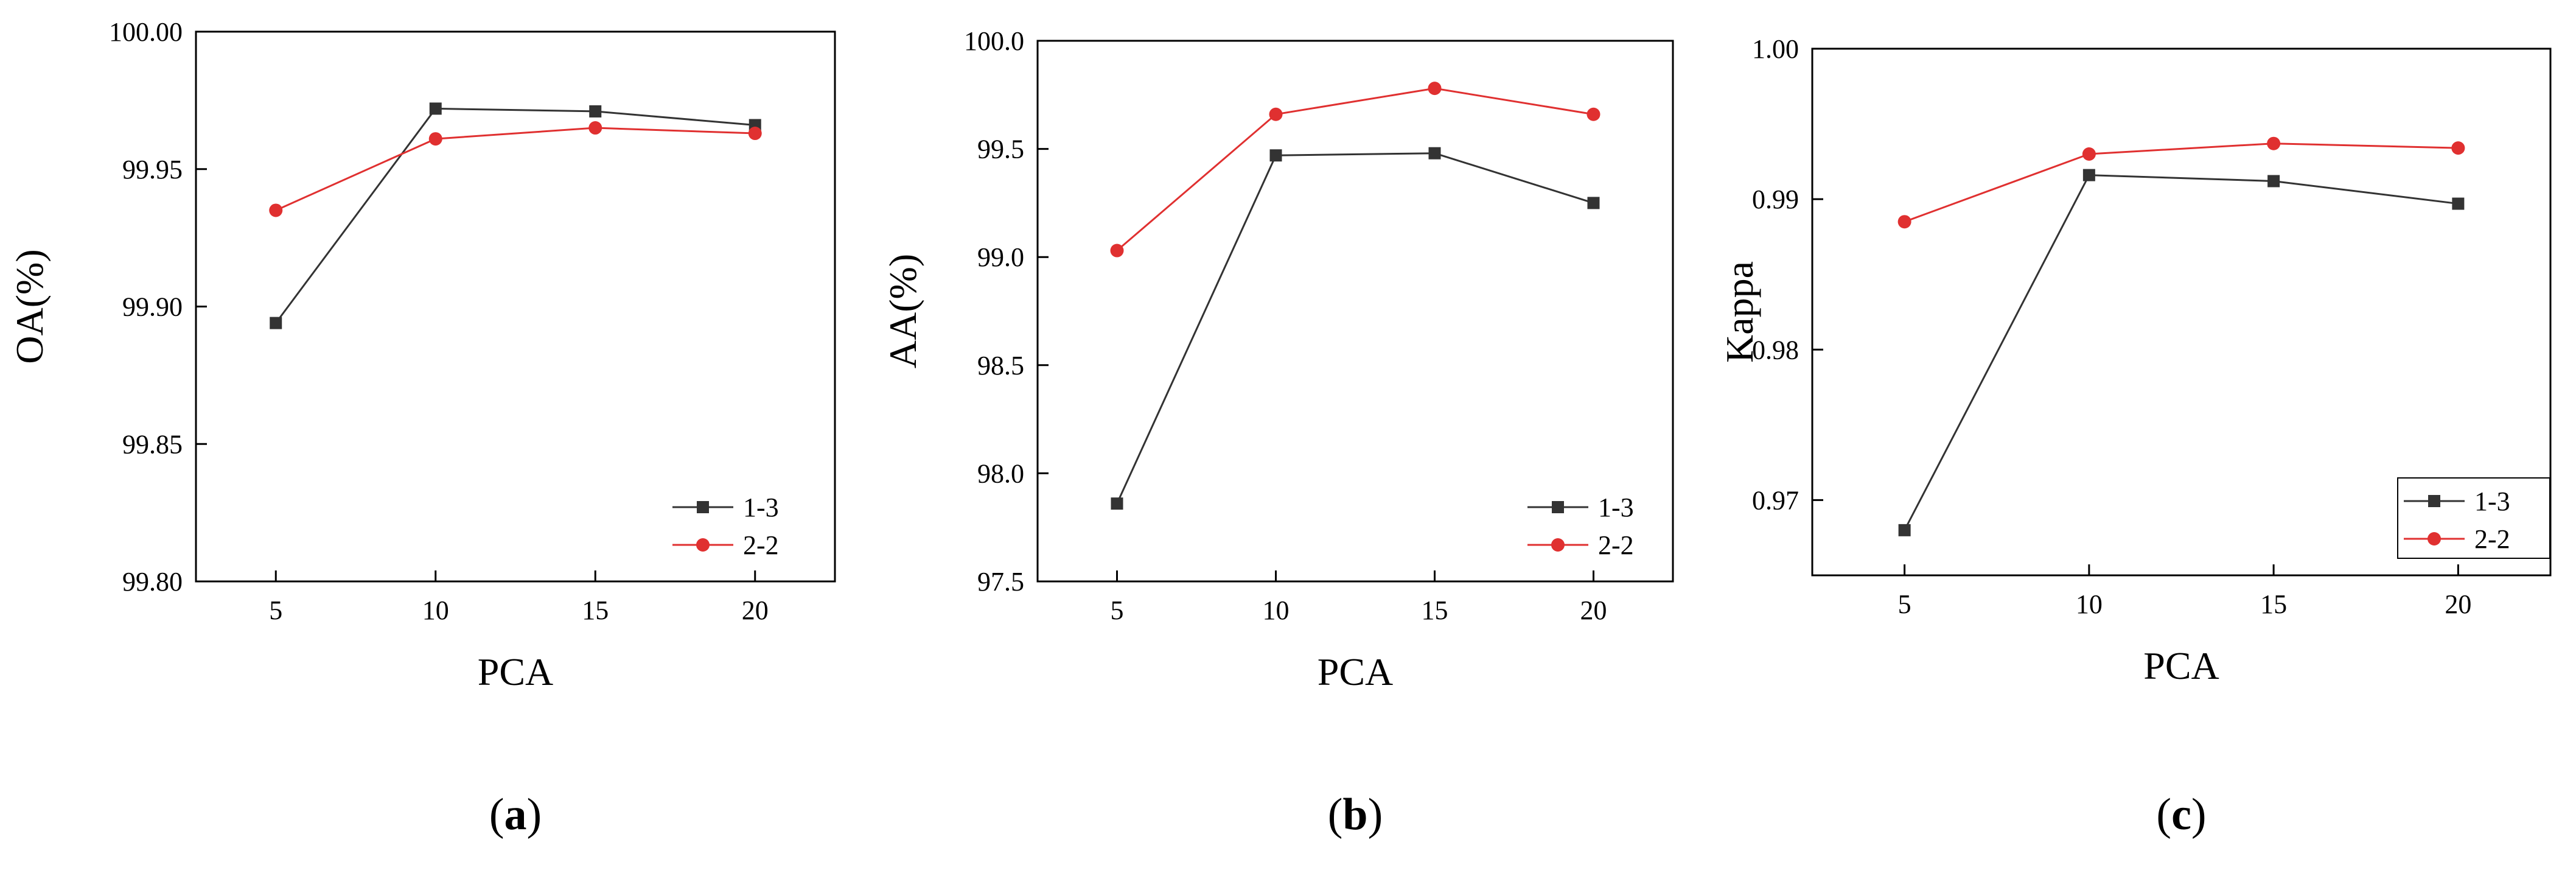 This screenshot has height=870, width=2576. Describe the element at coordinates (1000, 257) in the screenshot. I see `y-tick-label: 99.0` at that location.